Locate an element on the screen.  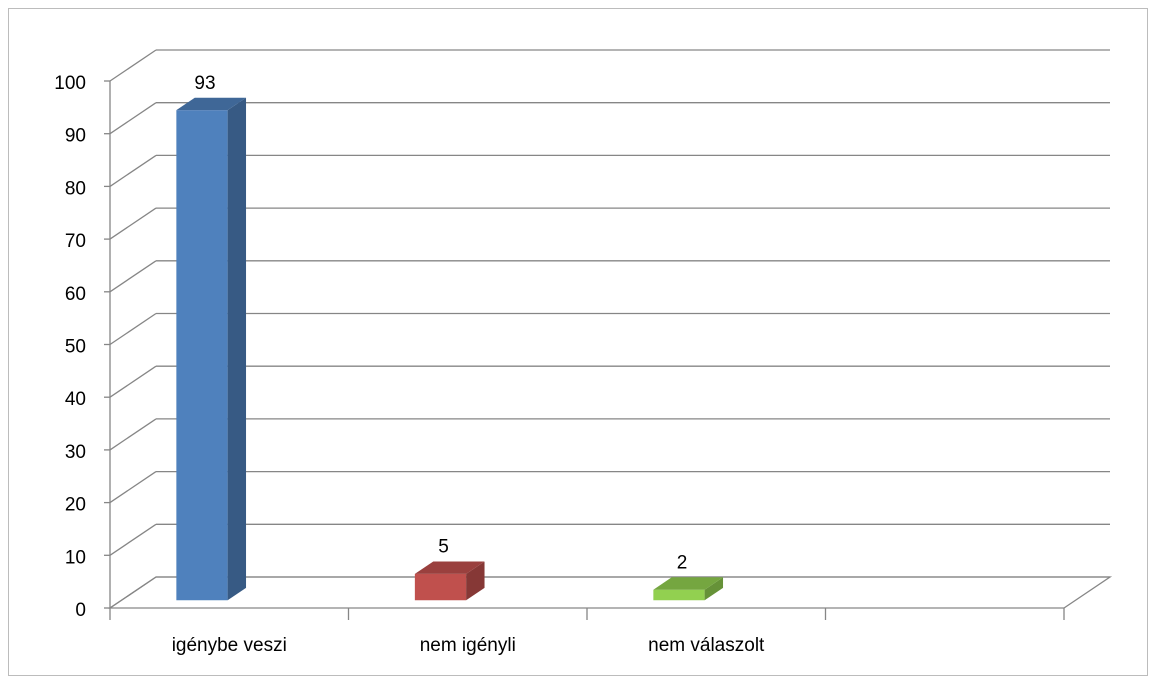
y-tick-label: 0 is located at coordinates (80, 610).